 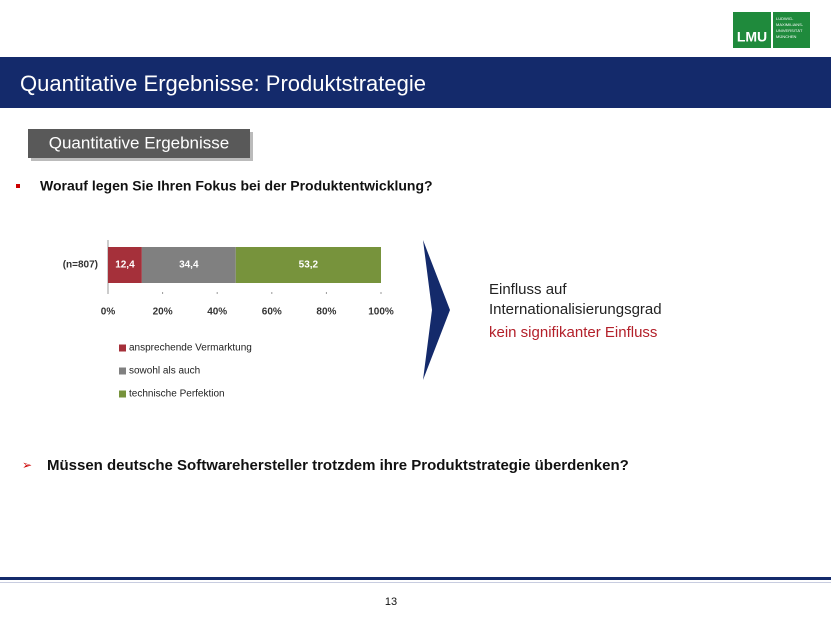 I want to click on section-label: Quantitative Ergebnisse, so click(x=139, y=142).